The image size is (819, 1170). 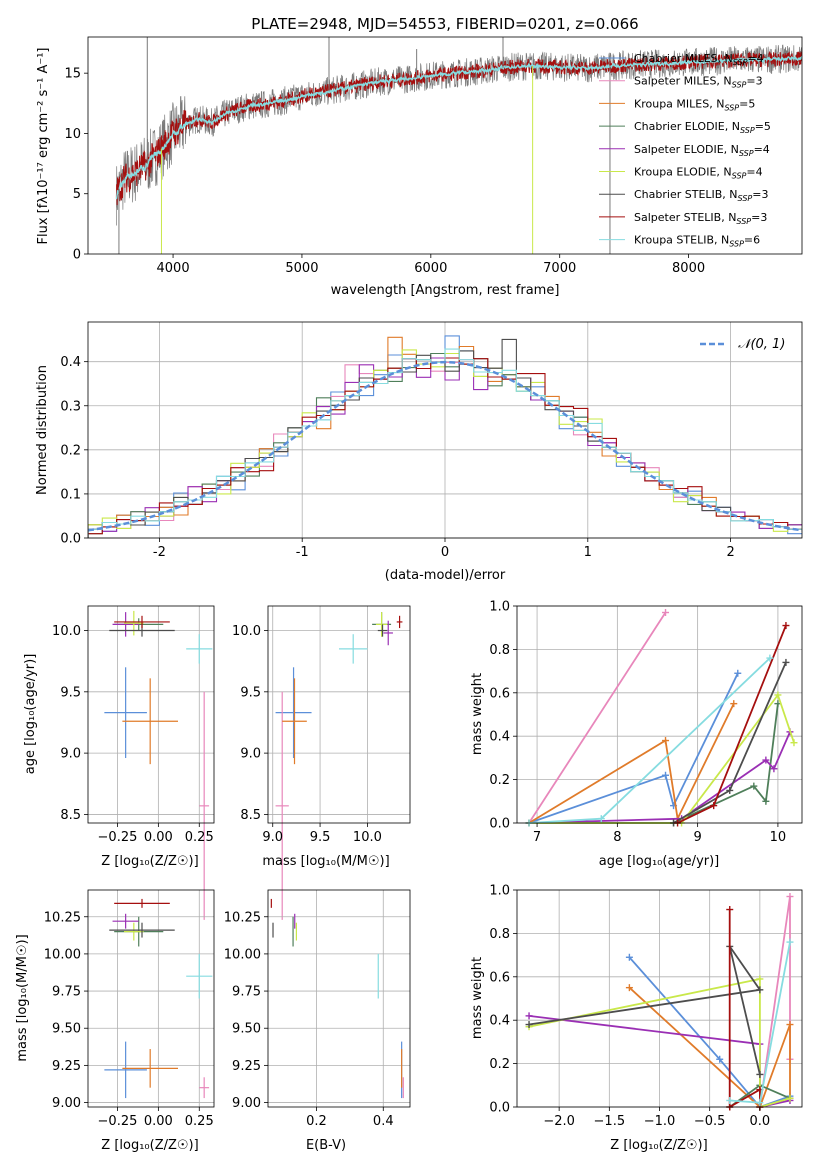 What do you see at coordinates (66, 631) in the screenshot?
I see `age-vs-z-y-tick-label: 10.0` at bounding box center [66, 631].